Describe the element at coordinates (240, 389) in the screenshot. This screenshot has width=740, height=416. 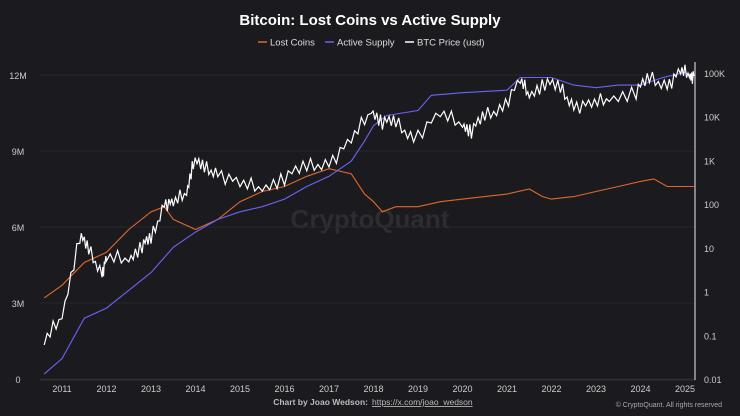
I see `x-tick: 2015` at that location.